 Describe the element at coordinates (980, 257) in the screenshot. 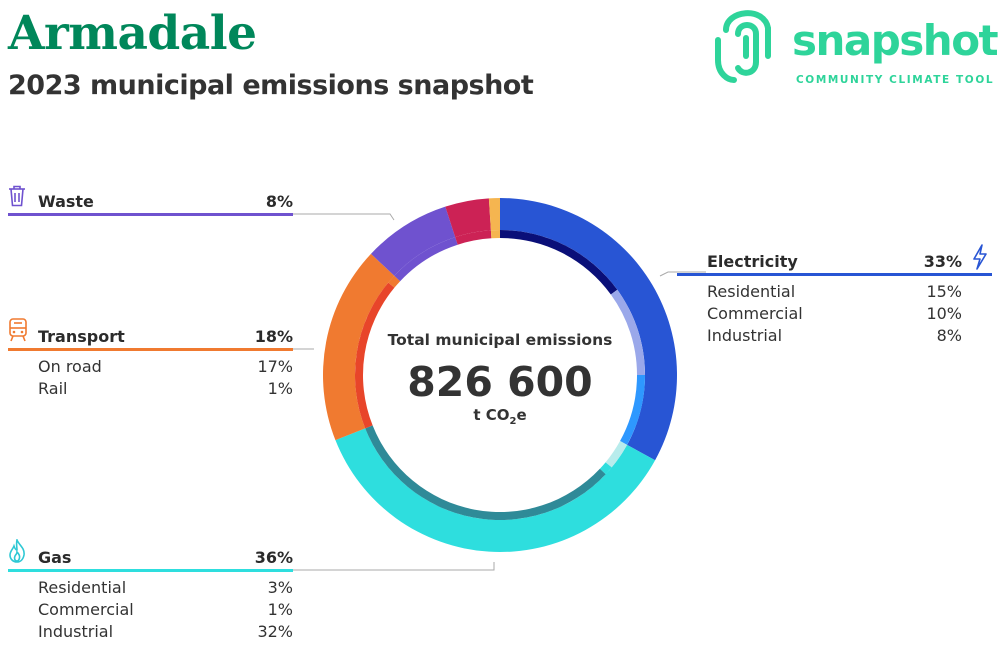

I see `lightning-icon` at that location.